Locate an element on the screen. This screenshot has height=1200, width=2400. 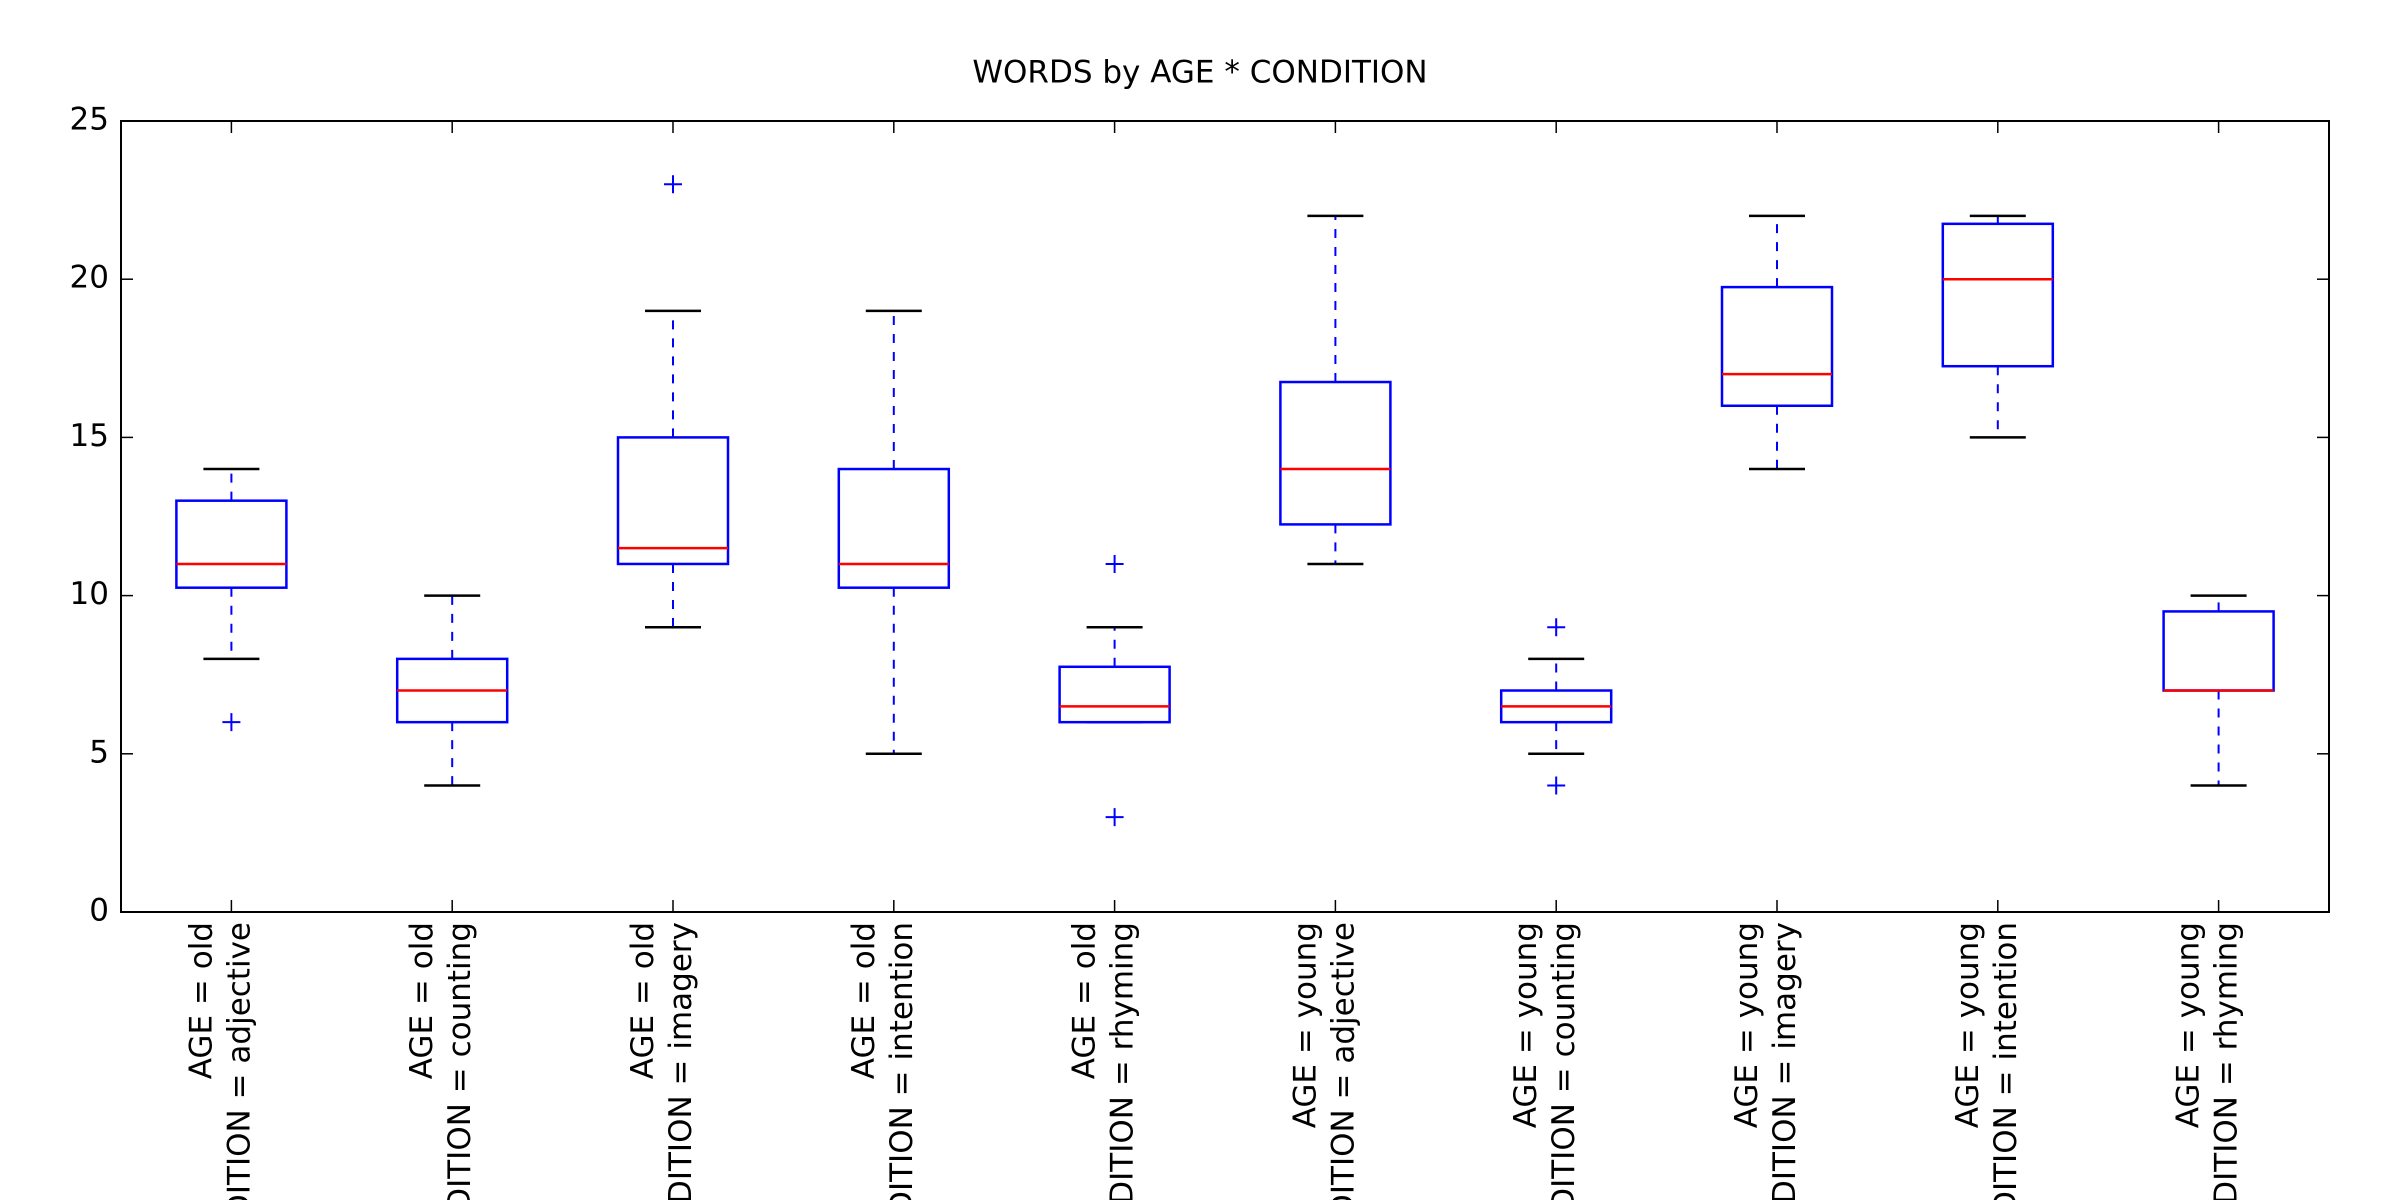
y-tick-label: 20 is located at coordinates (89, 278).